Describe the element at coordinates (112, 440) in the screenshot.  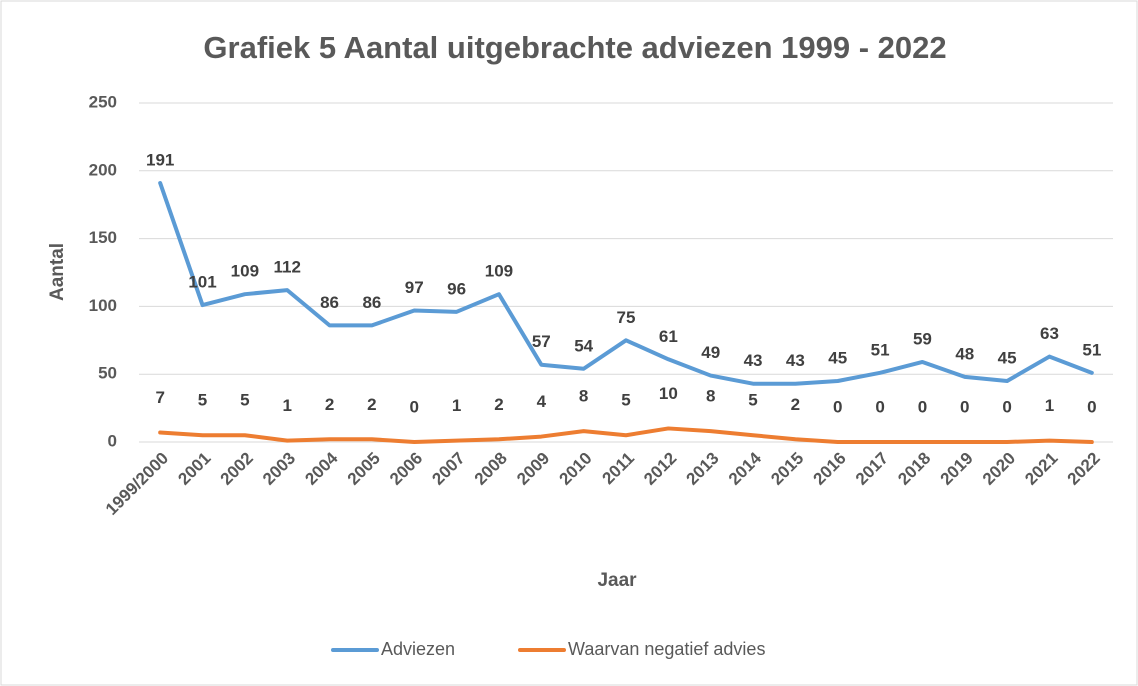
I see `y-tick-label: 0` at that location.